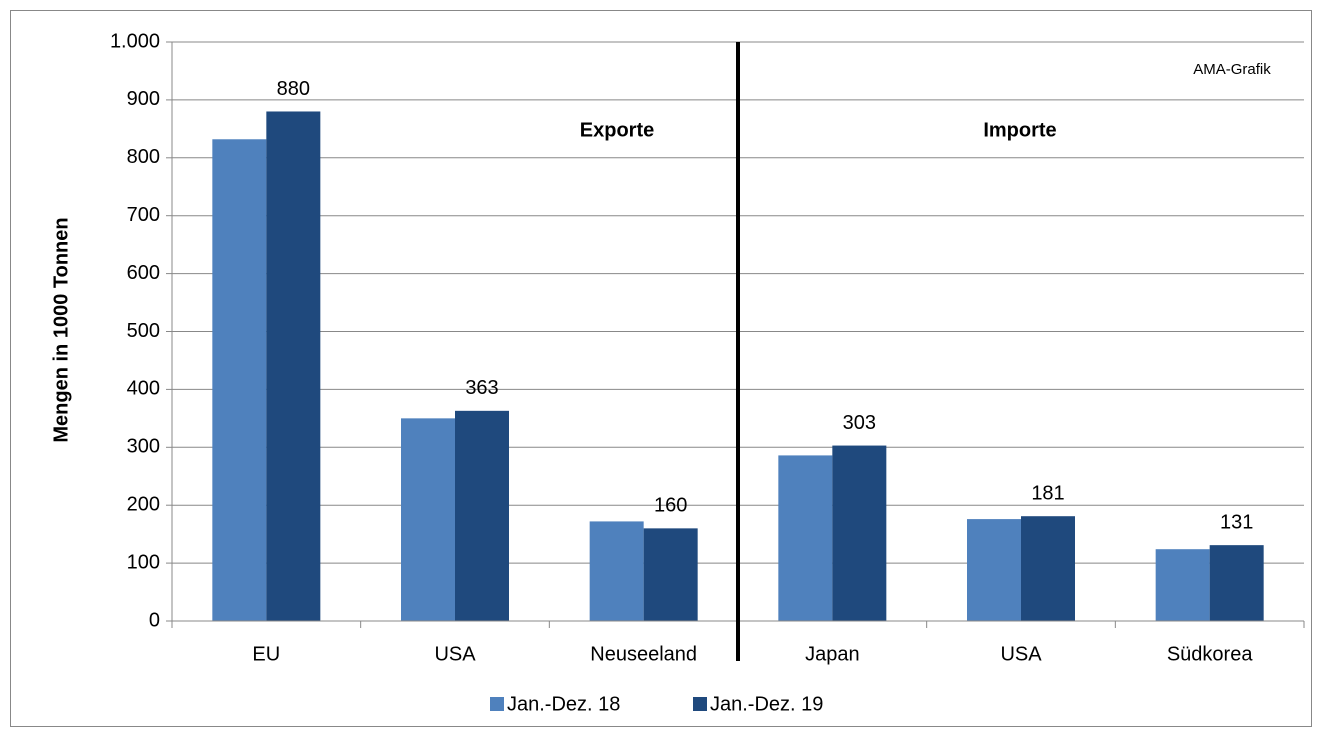 This screenshot has height=737, width=1322. Describe the element at coordinates (143, 99) in the screenshot. I see `y-tick-label: 900` at that location.